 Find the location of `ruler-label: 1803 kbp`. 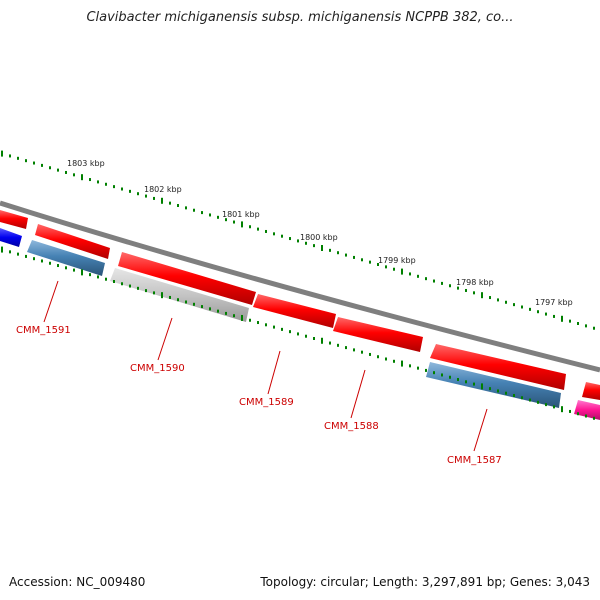

ruler-label: 1803 kbp is located at coordinates (86, 163).